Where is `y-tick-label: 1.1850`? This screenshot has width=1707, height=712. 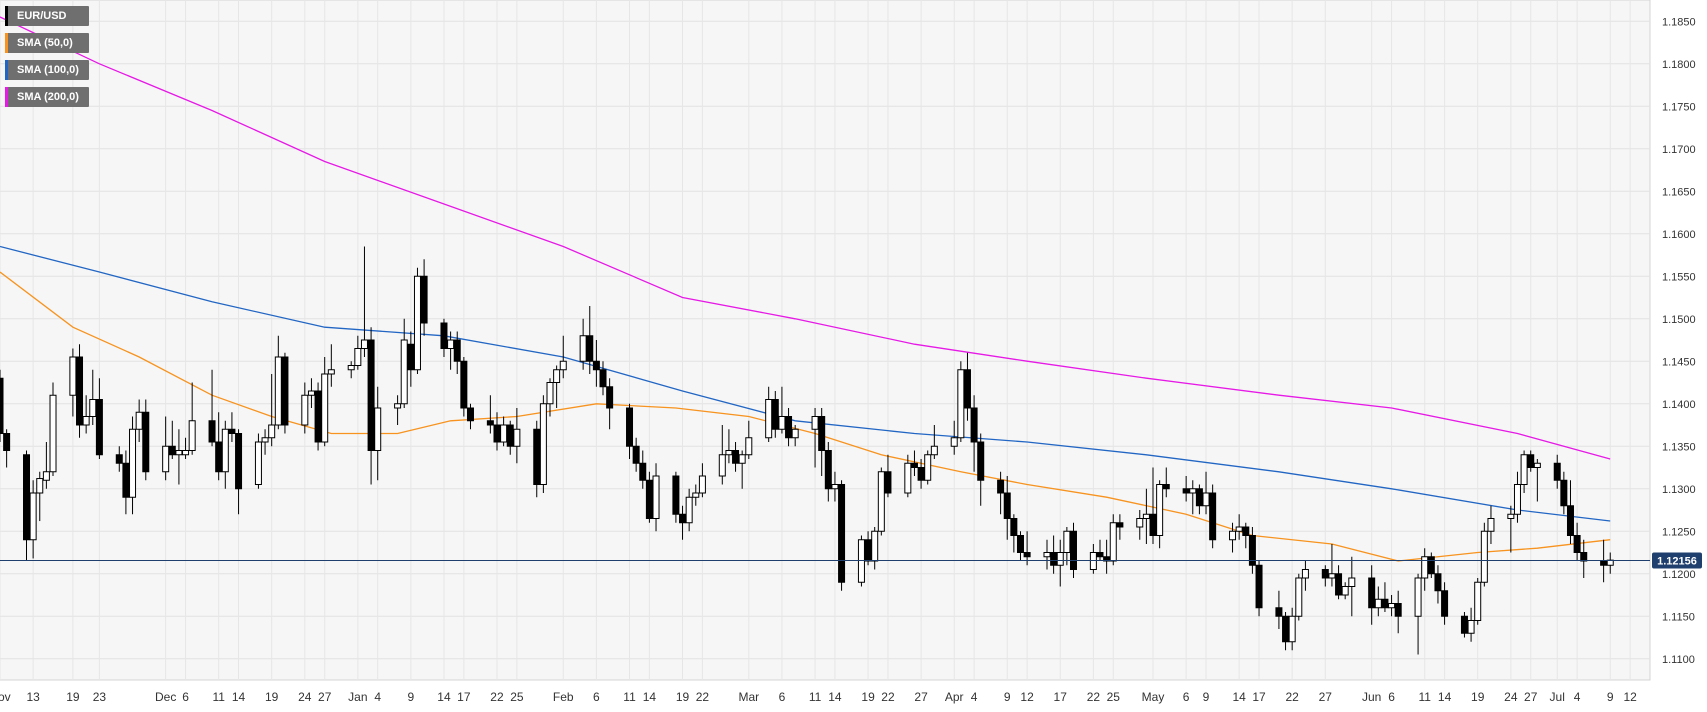
y-tick-label: 1.1850 is located at coordinates (1679, 22).